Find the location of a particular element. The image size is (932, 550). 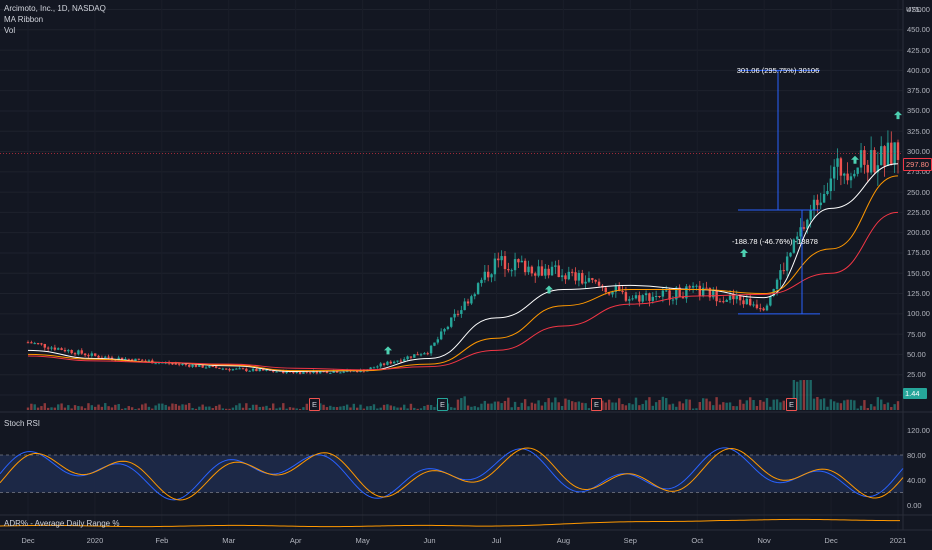

buy-signal-arrow-icon is located at coordinates (744, 253).